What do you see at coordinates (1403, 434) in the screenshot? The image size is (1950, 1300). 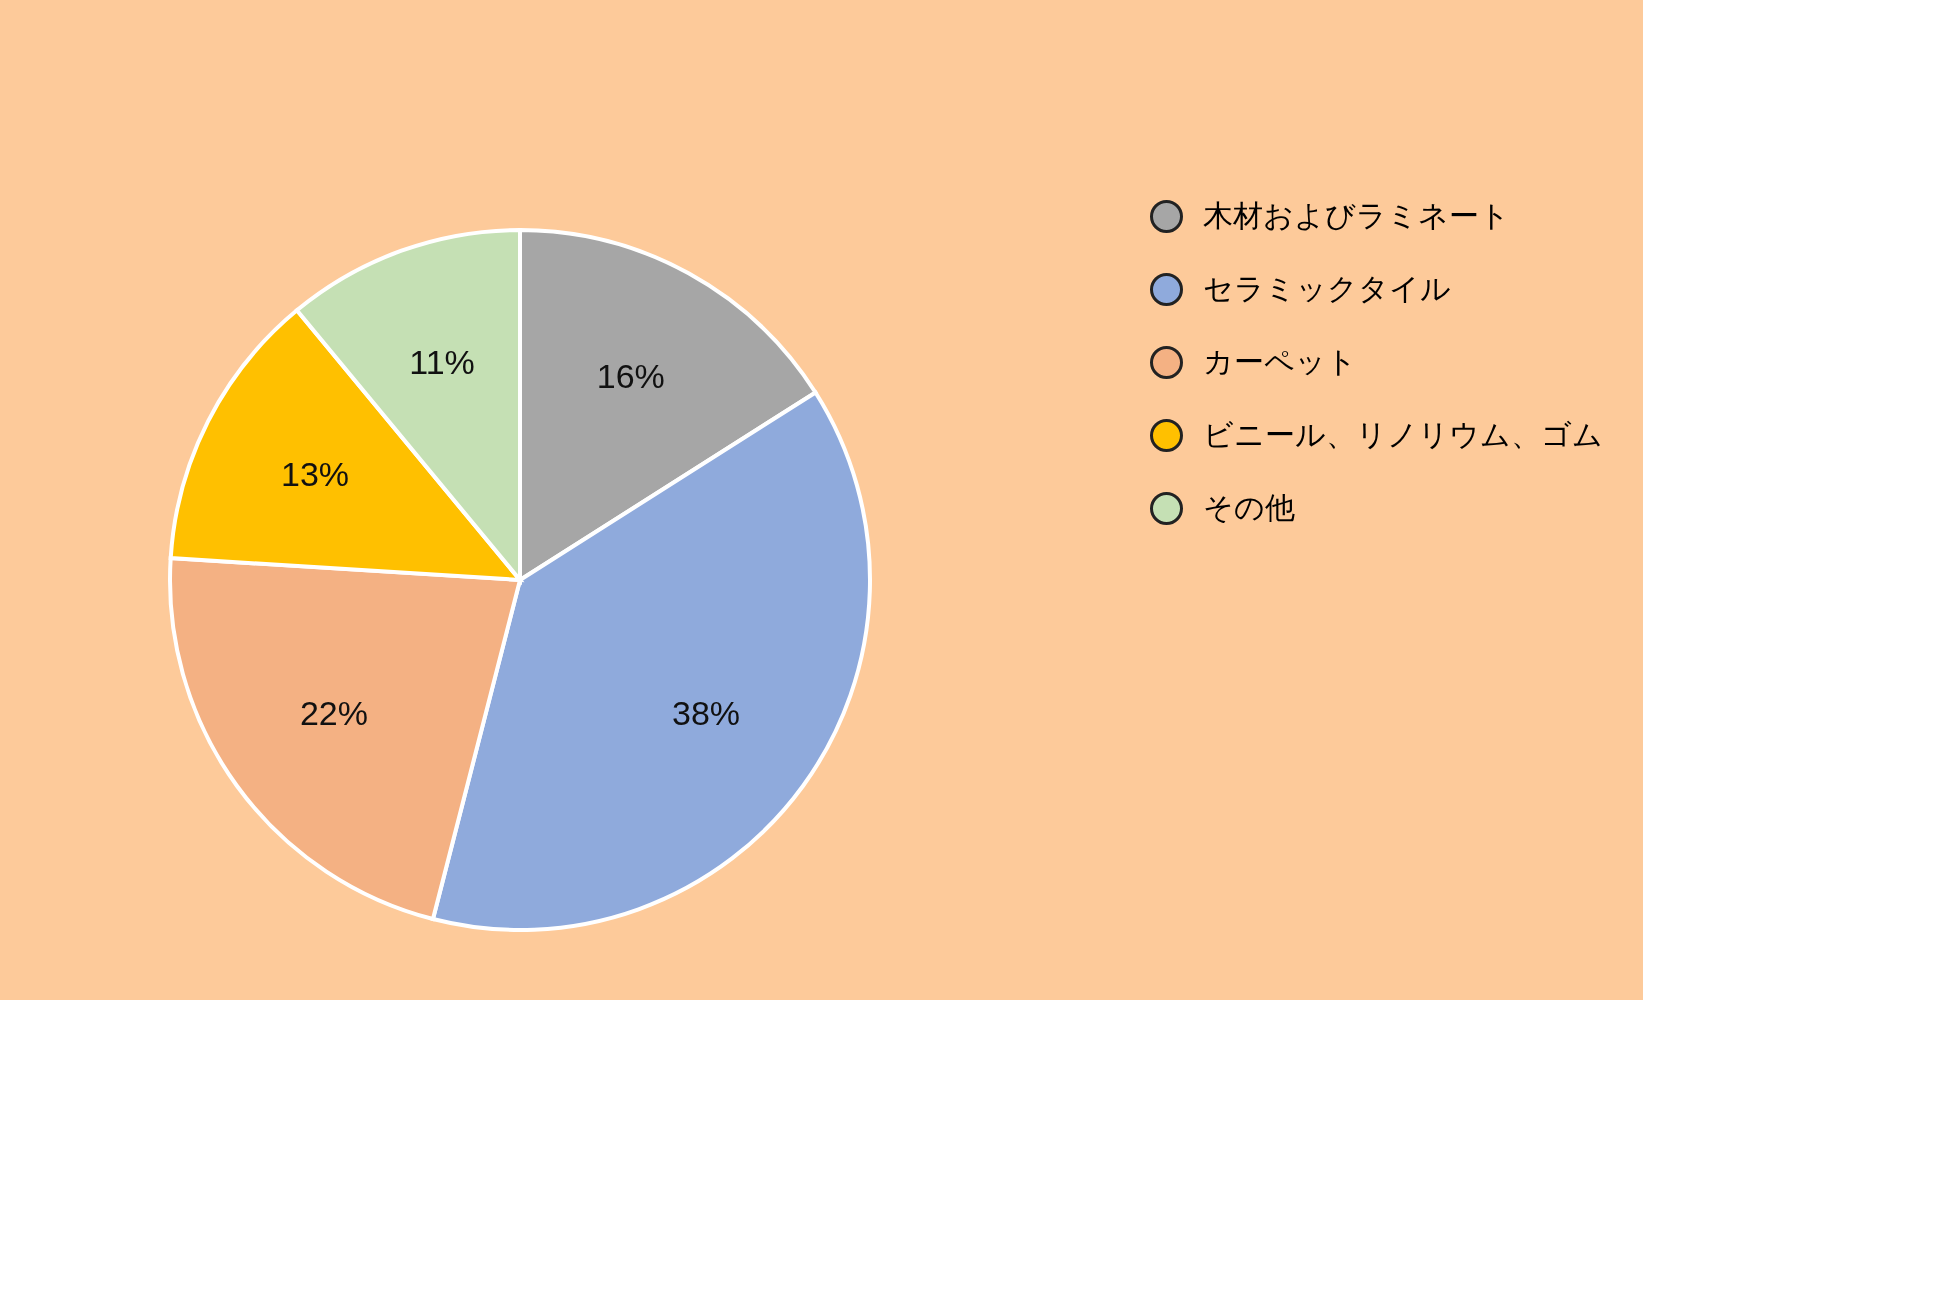 I see `legend-label: ビニール、リノリウム、ゴム` at bounding box center [1403, 434].